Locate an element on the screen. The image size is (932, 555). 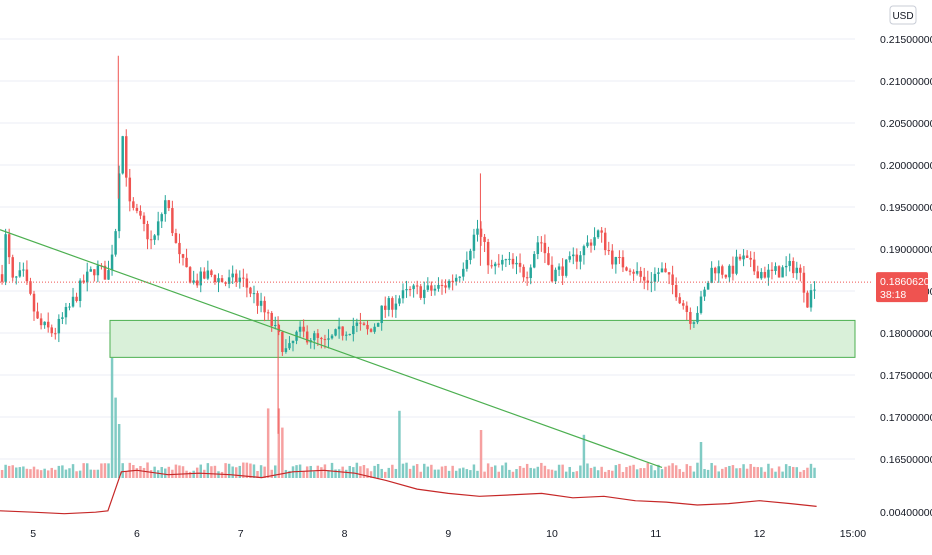
price-tick-label: 0.18000000 is located at coordinates (906, 334).